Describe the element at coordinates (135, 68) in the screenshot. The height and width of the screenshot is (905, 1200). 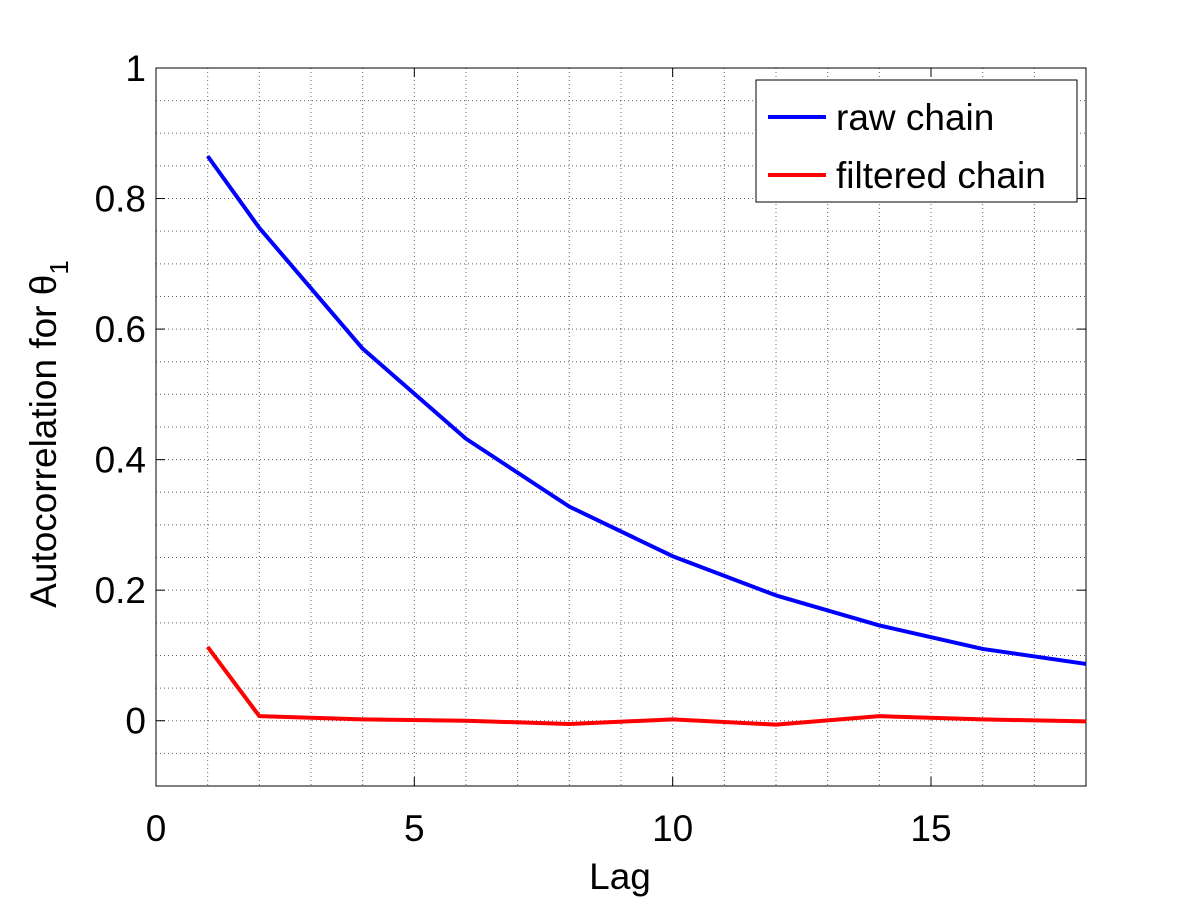
I see `y-tick-label: 1` at that location.